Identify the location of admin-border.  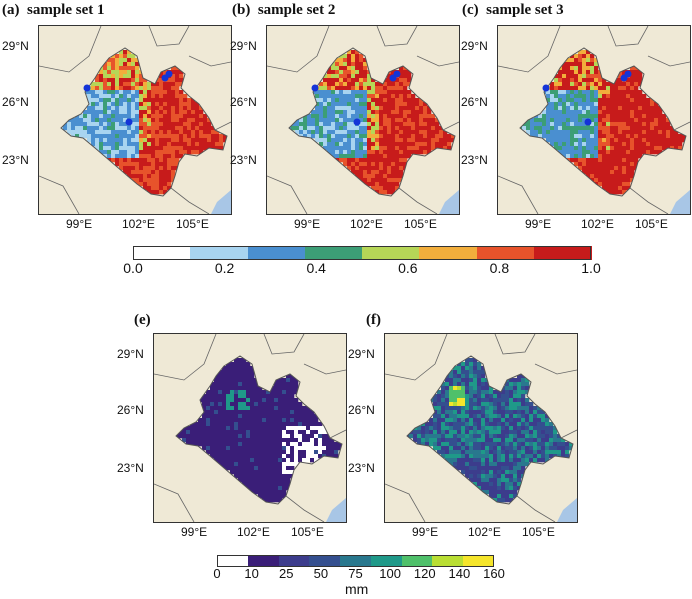
(169, 36).